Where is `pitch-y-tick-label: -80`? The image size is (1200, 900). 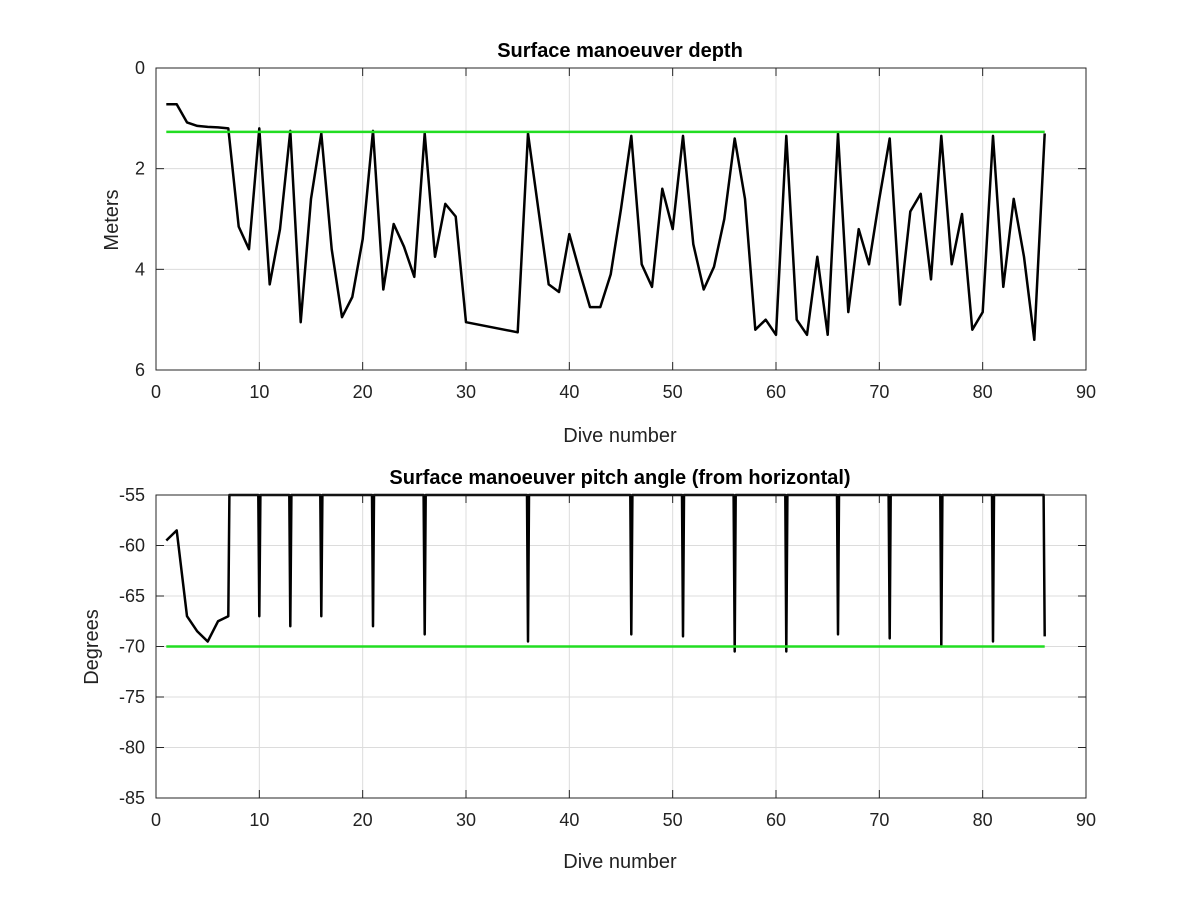 pitch-y-tick-label: -80 is located at coordinates (132, 748).